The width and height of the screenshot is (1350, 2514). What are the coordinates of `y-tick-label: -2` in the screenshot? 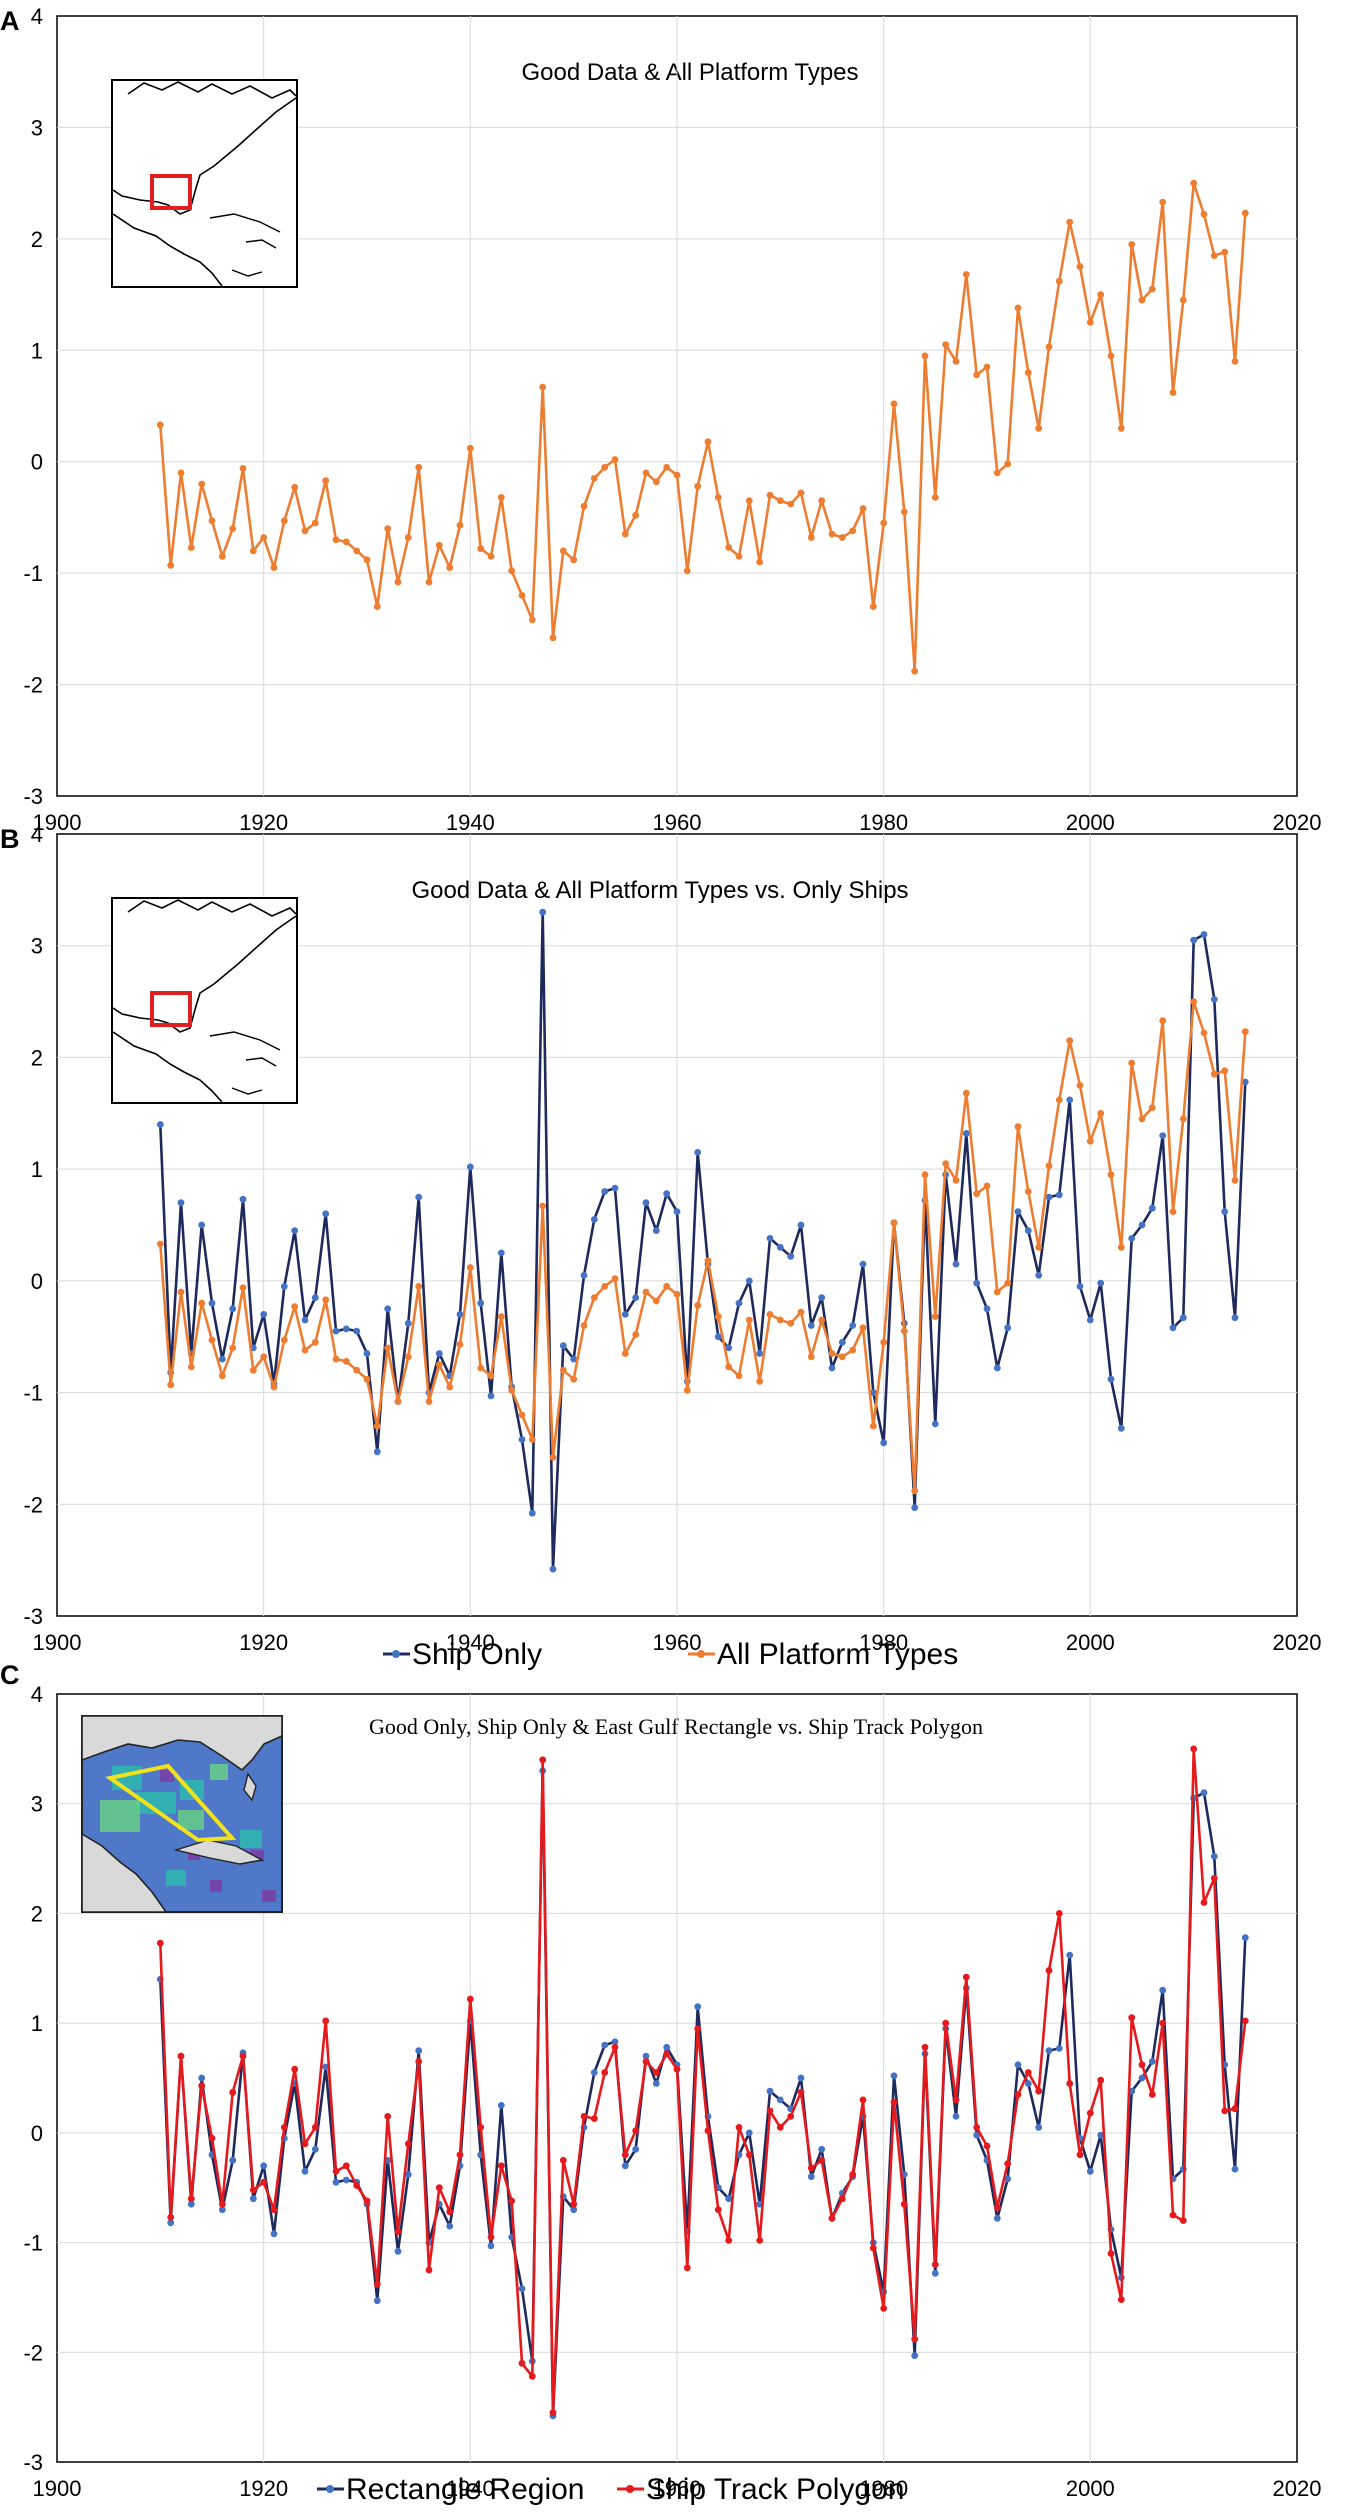 It's located at (33, 2352).